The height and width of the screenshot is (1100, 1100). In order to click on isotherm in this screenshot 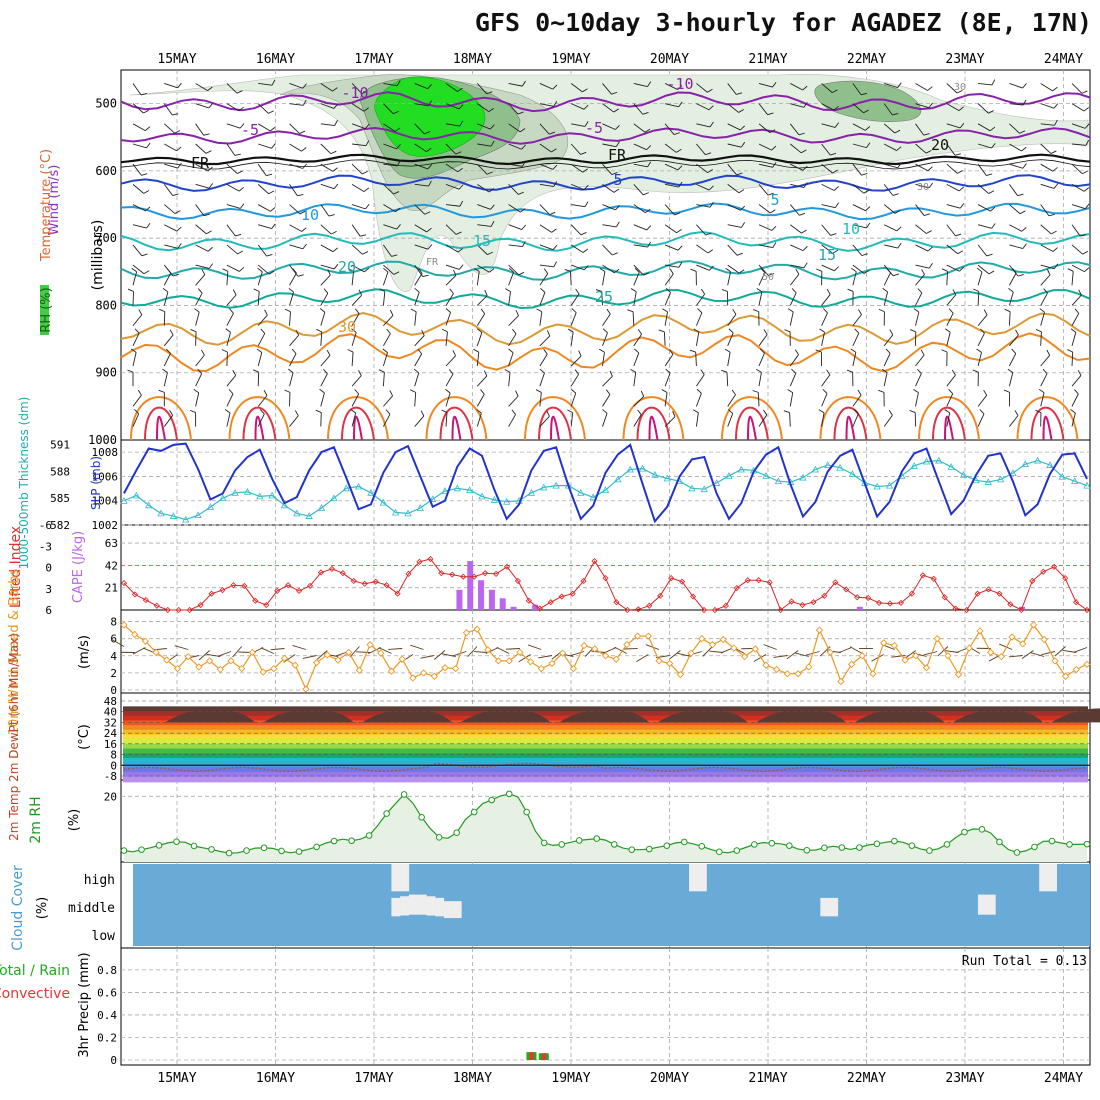, I will do `click(605, 352)`.